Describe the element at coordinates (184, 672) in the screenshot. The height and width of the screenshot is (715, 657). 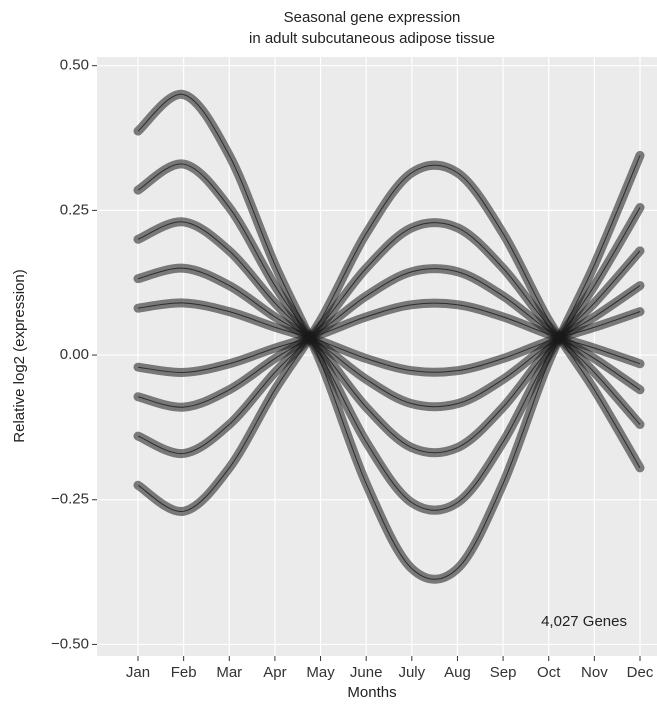
I see `x-tick-label: Feb` at that location.